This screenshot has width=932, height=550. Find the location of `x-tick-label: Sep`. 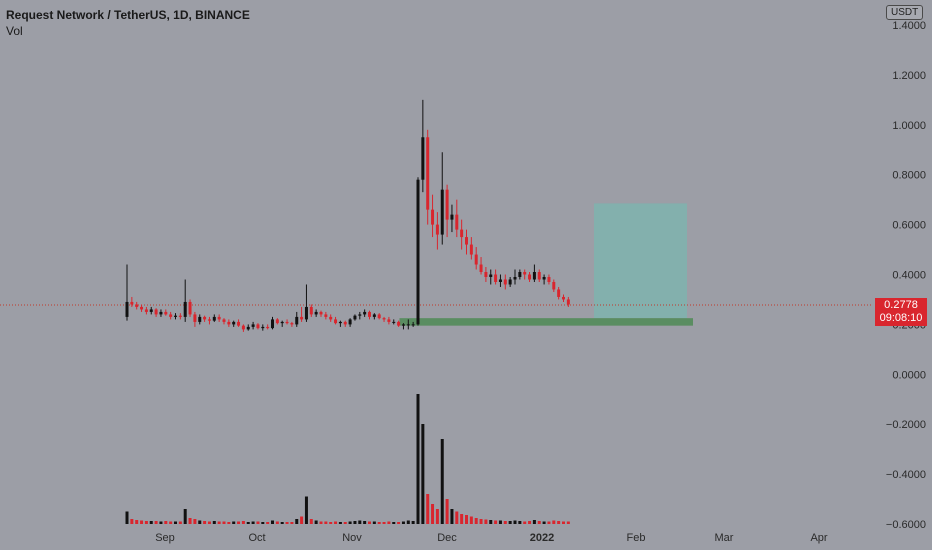

x-tick-label: Sep is located at coordinates (165, 538).